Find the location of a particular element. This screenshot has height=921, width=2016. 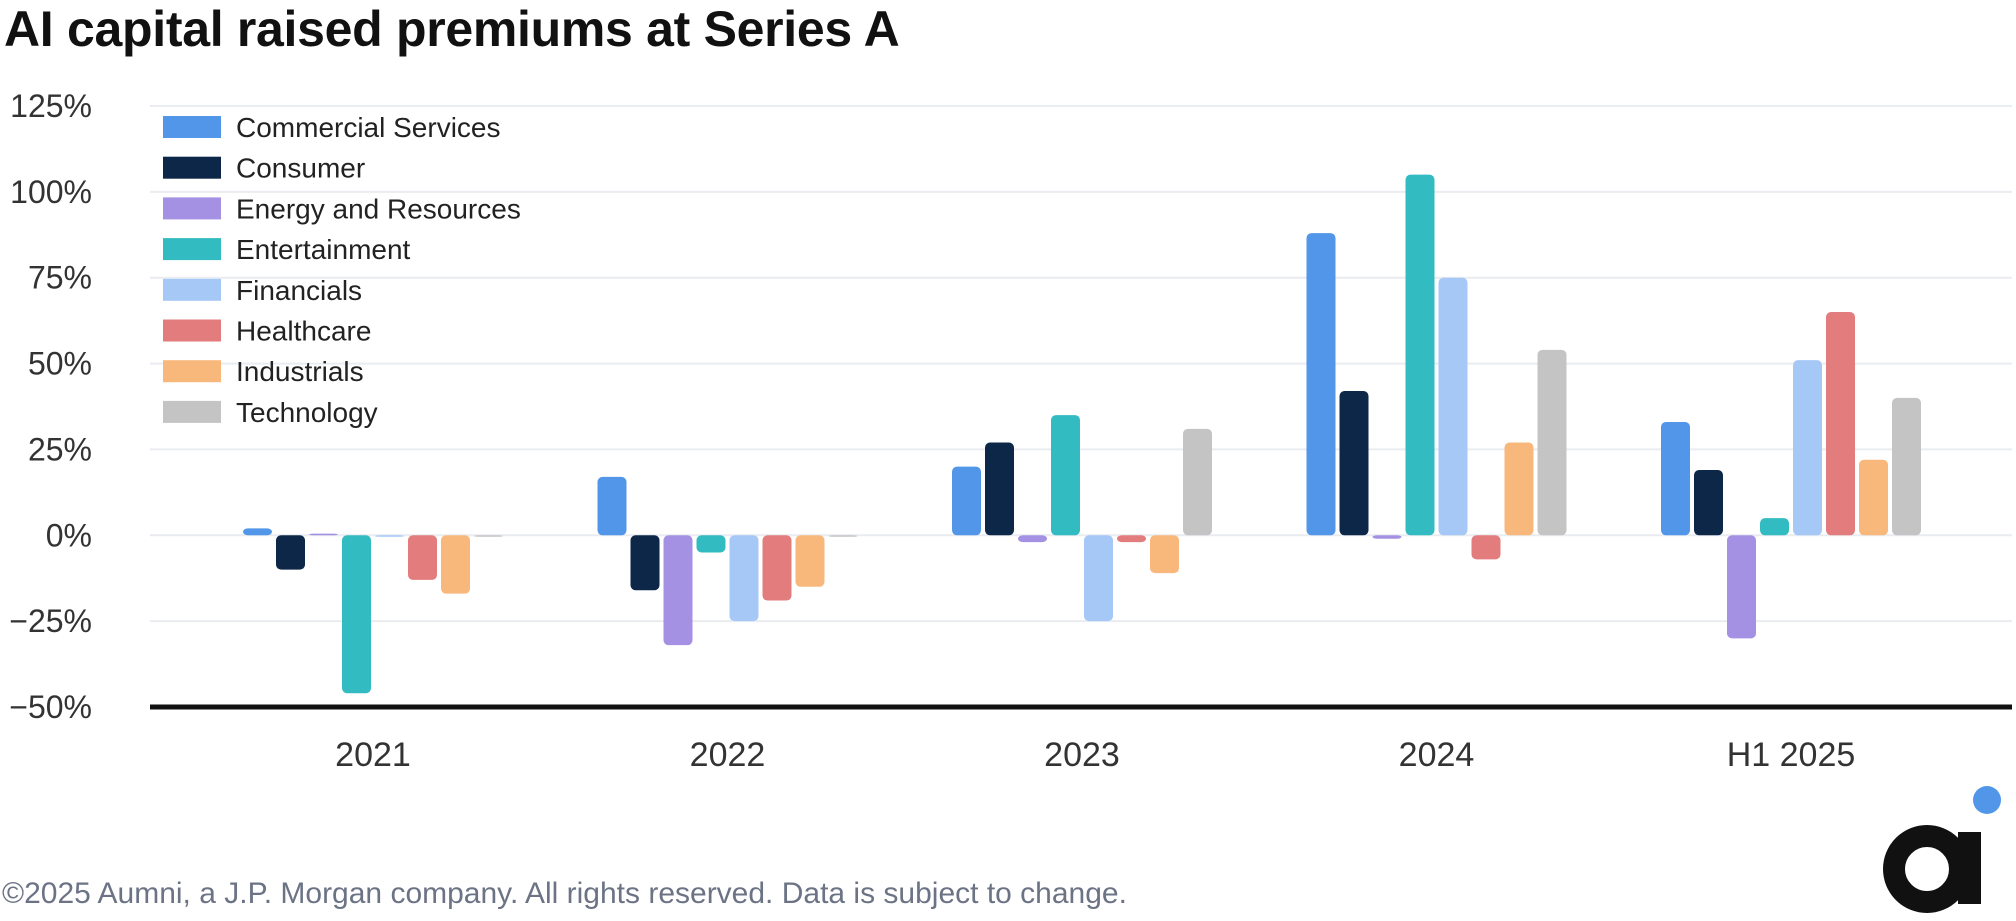

bar: Financials H1 2025: 51% is located at coordinates (1807, 448).